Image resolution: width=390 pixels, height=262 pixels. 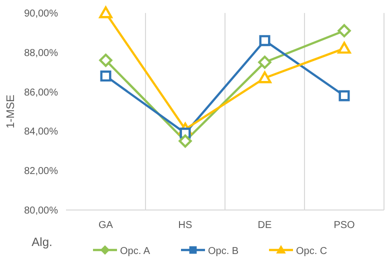 I want to click on legend-label: Opc. C, so click(x=312, y=251).